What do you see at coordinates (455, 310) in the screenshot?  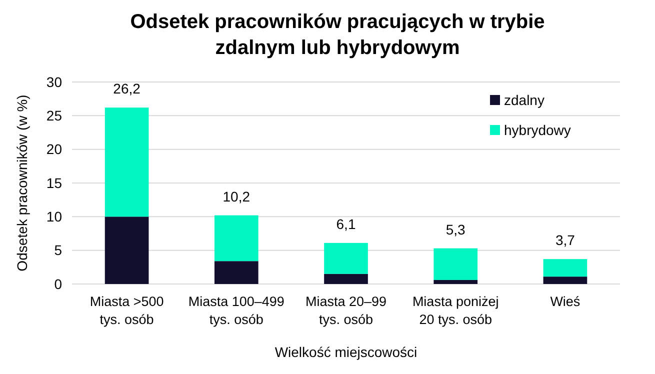 I see `x-tick-label: Miasta poniżej 20 tys. osób` at bounding box center [455, 310].